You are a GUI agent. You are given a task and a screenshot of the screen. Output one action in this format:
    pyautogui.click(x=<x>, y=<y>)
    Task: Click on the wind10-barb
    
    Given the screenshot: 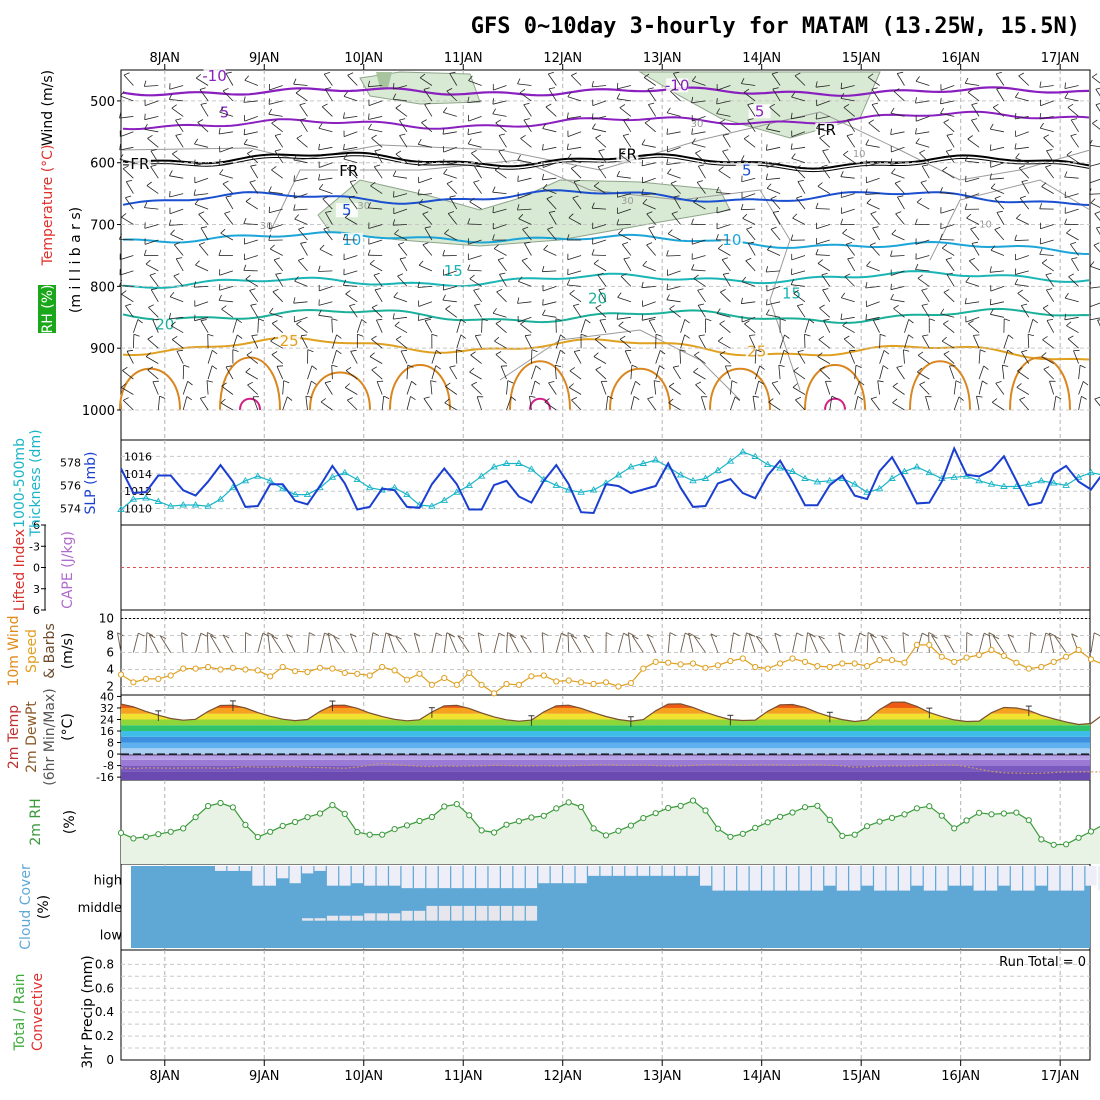 What is the action you would take?
    pyautogui.click(x=1012, y=643)
    